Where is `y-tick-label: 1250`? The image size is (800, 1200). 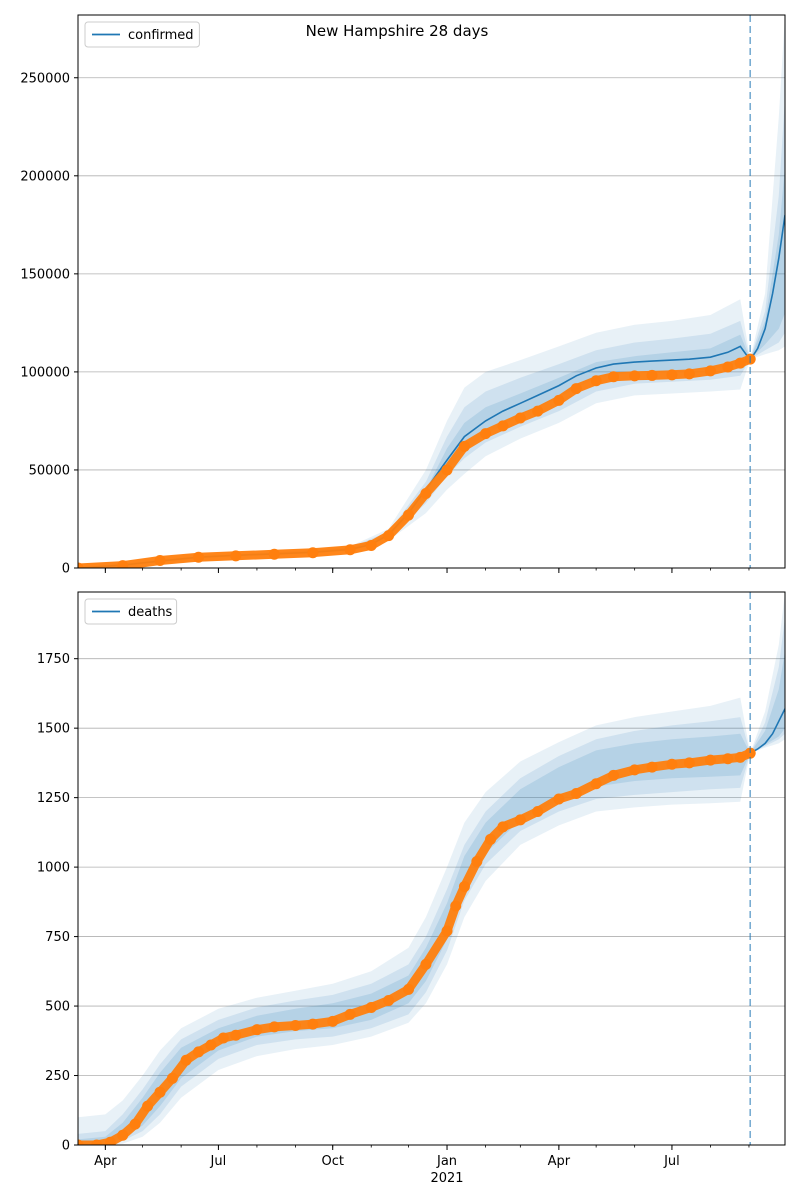
y-tick-label: 1250 is located at coordinates (53, 798).